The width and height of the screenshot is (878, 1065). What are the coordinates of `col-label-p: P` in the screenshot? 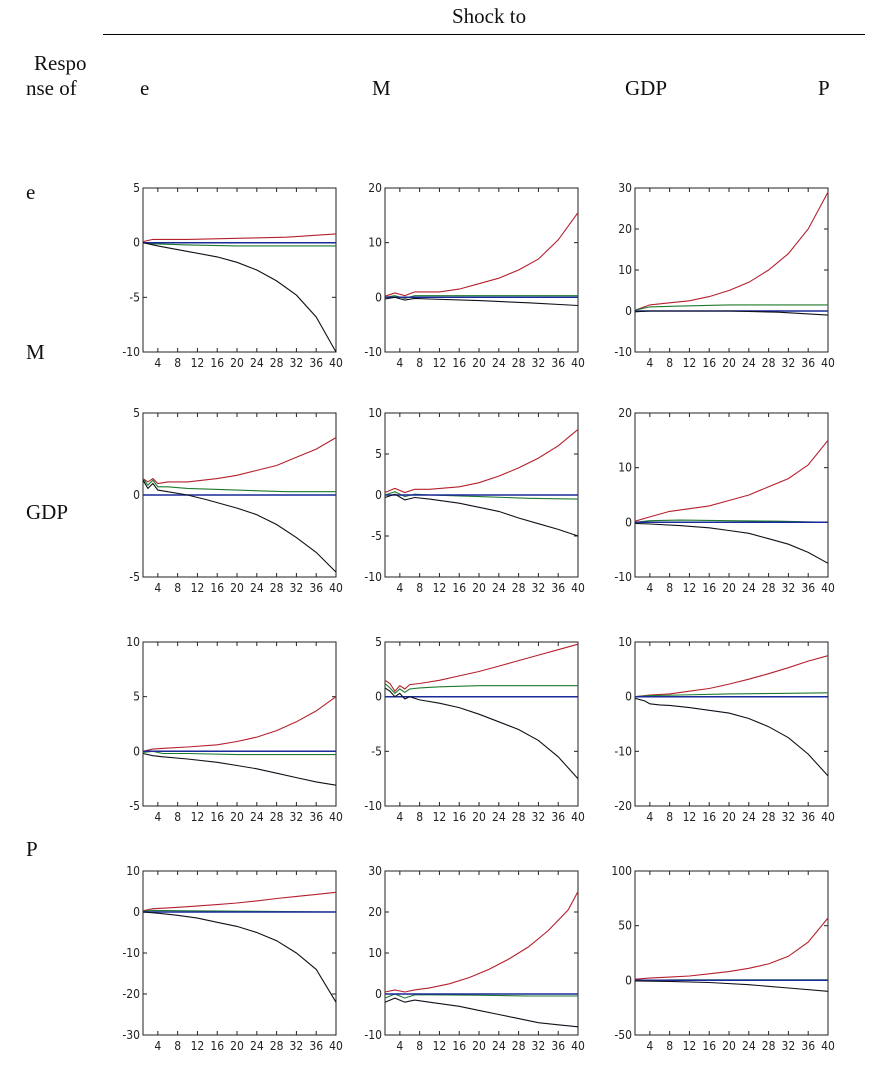 It's located at (824, 88).